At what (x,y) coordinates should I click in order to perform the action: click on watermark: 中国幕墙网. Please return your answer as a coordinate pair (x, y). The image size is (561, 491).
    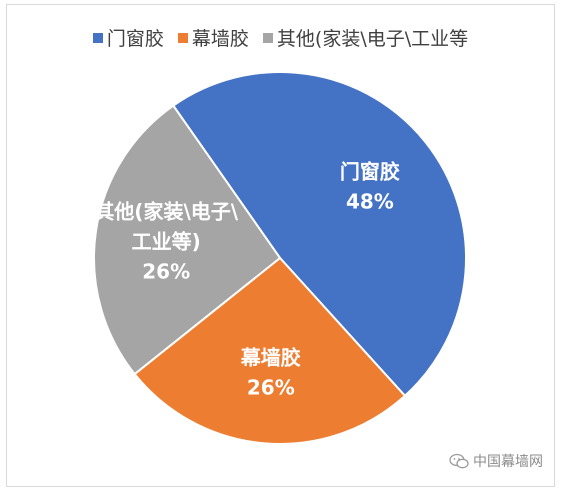
    Looking at the image, I should click on (496, 461).